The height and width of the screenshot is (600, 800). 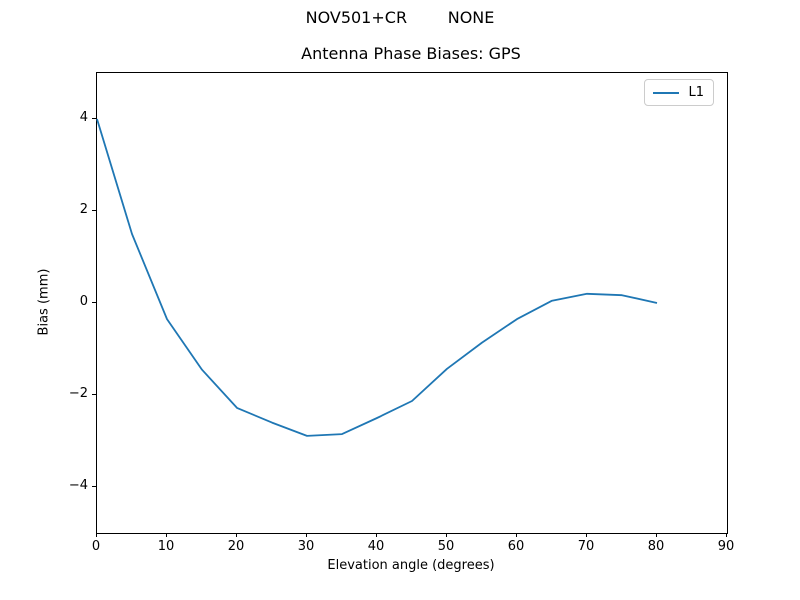 I want to click on y-tick-label: −2, so click(x=78, y=393).